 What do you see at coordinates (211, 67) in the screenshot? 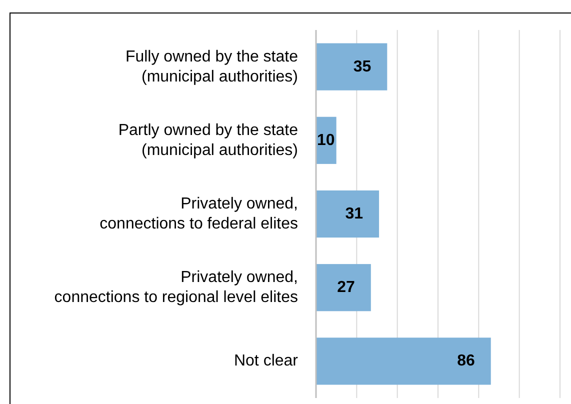
I see `y-tick-label: Fully owned by the state (municipal authorities)` at bounding box center [211, 67].